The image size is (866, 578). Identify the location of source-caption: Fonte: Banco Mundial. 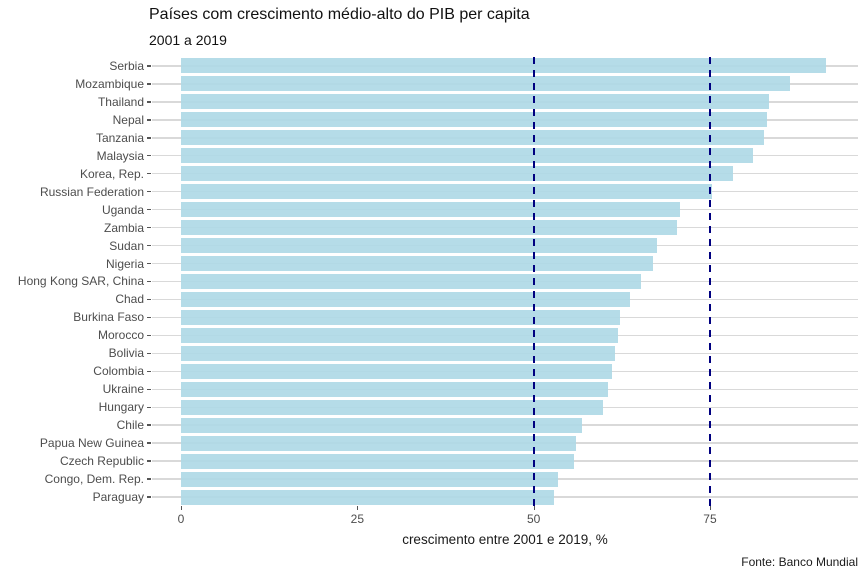
(799, 562).